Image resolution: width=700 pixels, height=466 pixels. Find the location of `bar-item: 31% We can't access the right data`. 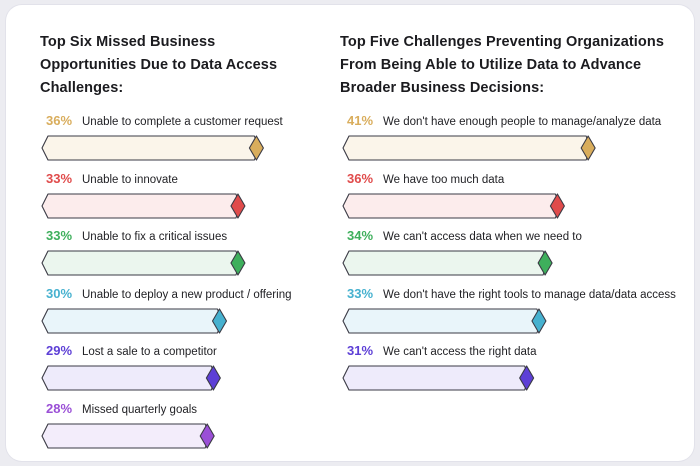

bar-item: 31% We can't access the right data is located at coordinates (506, 367).